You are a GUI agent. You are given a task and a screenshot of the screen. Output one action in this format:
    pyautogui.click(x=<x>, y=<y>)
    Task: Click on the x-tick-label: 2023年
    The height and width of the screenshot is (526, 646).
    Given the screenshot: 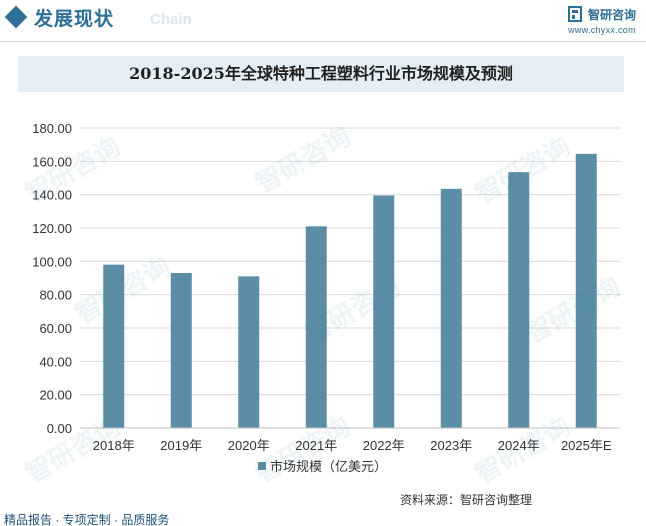 What is the action you would take?
    pyautogui.click(x=451, y=445)
    